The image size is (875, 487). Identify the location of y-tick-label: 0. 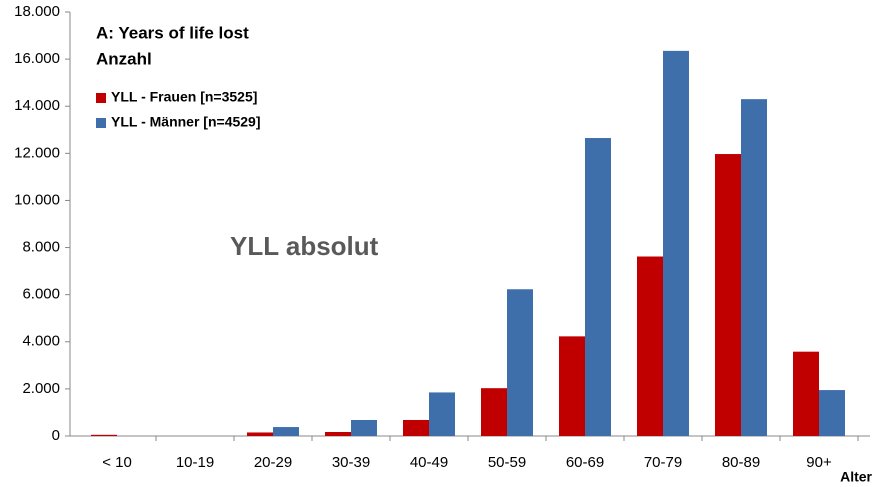
(56, 435).